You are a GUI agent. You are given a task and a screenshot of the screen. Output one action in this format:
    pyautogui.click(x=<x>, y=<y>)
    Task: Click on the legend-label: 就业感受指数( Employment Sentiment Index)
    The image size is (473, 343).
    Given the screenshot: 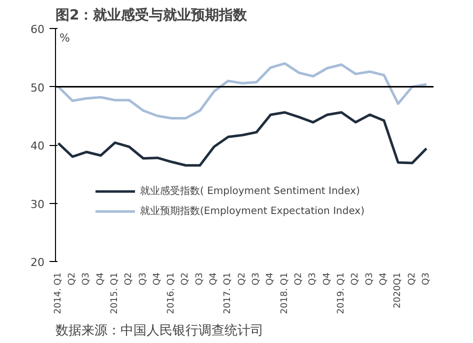 What is the action you would take?
    pyautogui.click(x=250, y=191)
    